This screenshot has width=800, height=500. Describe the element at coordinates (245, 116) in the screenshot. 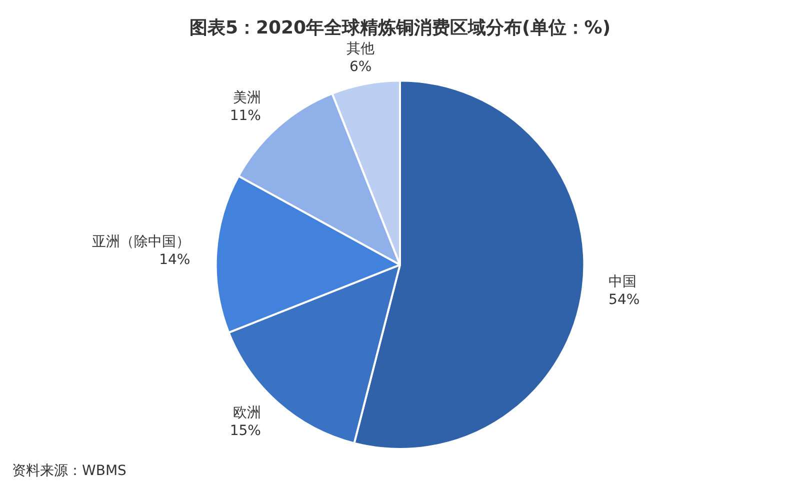

I see `data-label: 11%` at that location.